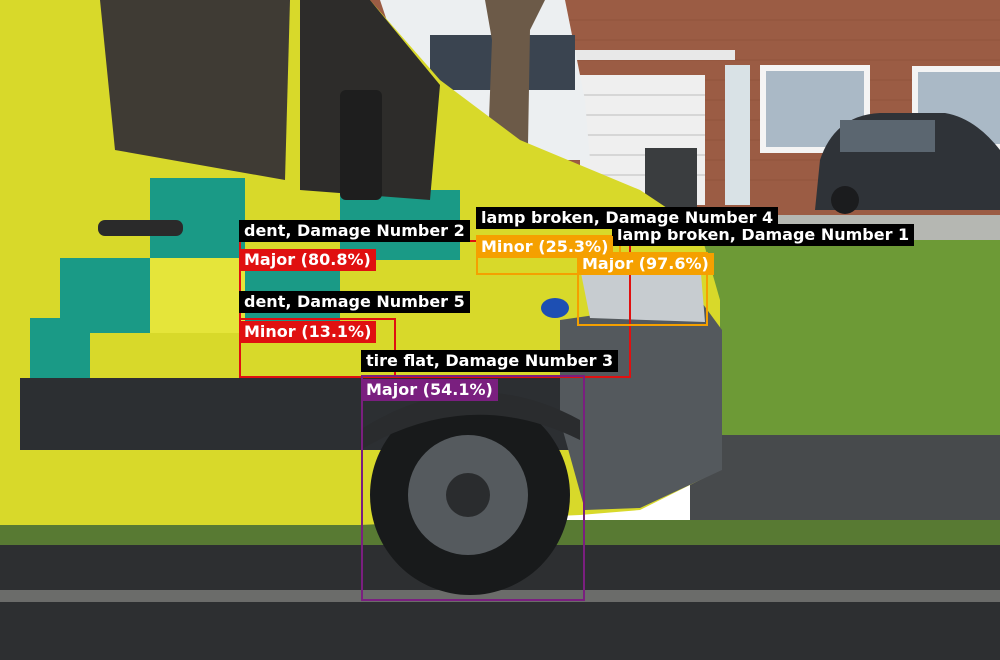 The height and width of the screenshot is (660, 1000). What do you see at coordinates (763, 235) in the screenshot?
I see `label-title-damage-1: lamp broken, Damage Number 1` at bounding box center [763, 235].